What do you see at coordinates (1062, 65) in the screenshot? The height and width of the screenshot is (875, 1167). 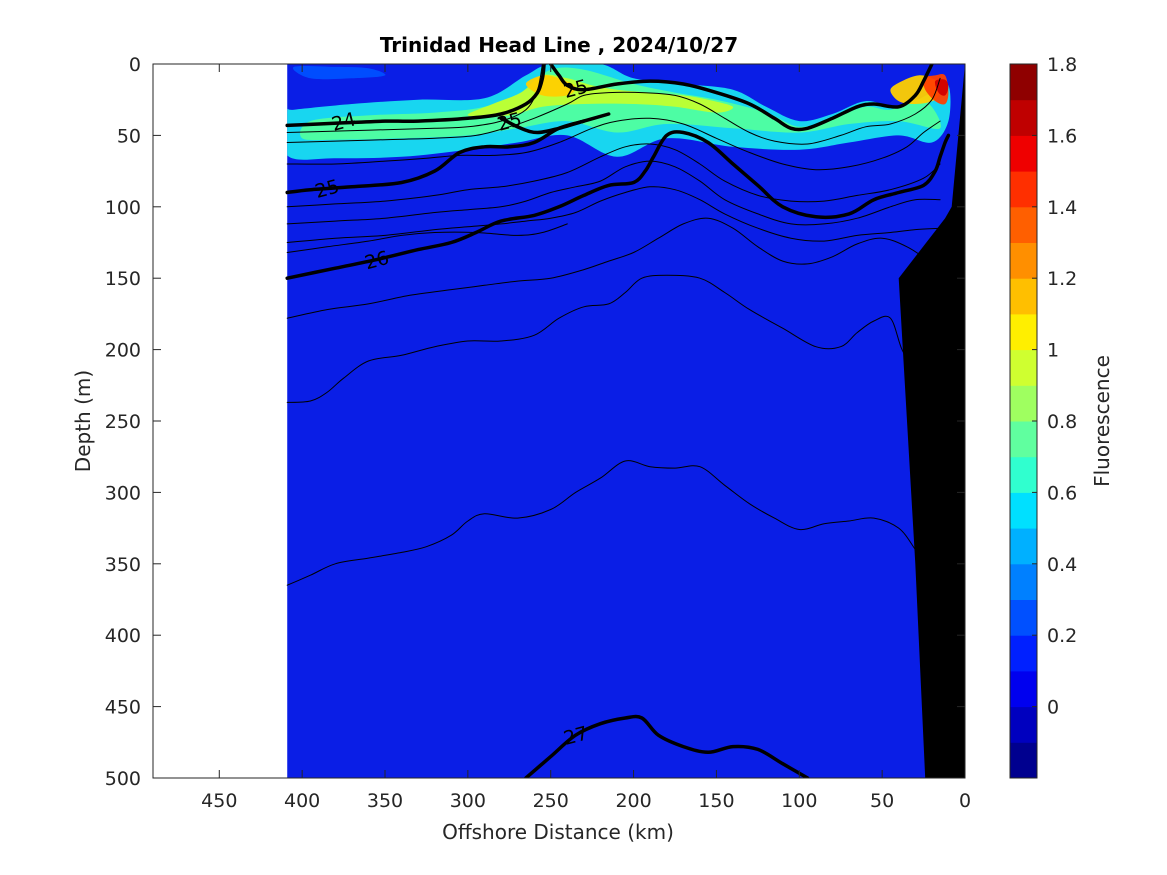 I see `colorbar-tick-label: 1.8` at bounding box center [1062, 65].